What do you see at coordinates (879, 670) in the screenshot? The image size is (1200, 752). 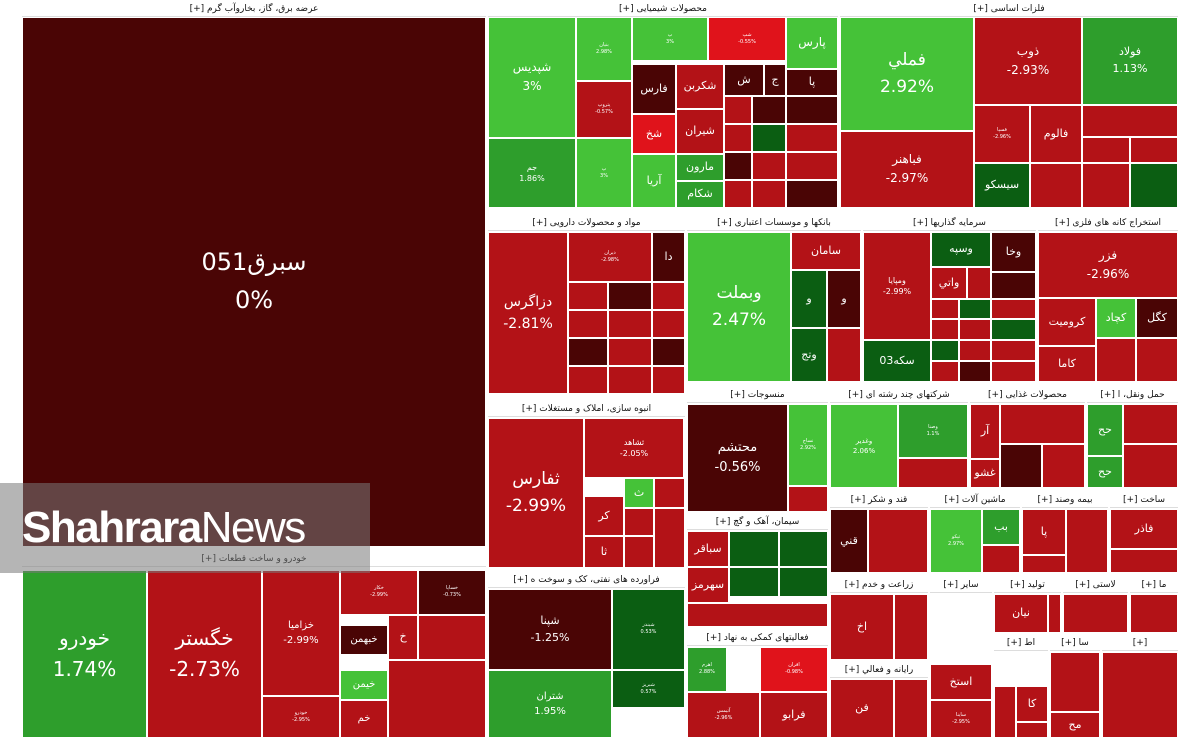 I see `sector-header: رایانه و فعالي [+]` at bounding box center [879, 670].